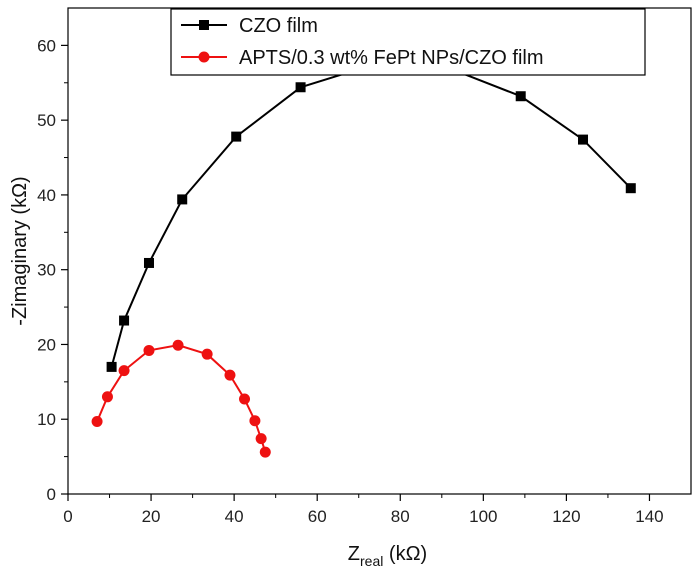 The width and height of the screenshot is (698, 578). I want to click on legend-item: APTS/0.3 wt% FePt NPs/CZO film, so click(362, 58).